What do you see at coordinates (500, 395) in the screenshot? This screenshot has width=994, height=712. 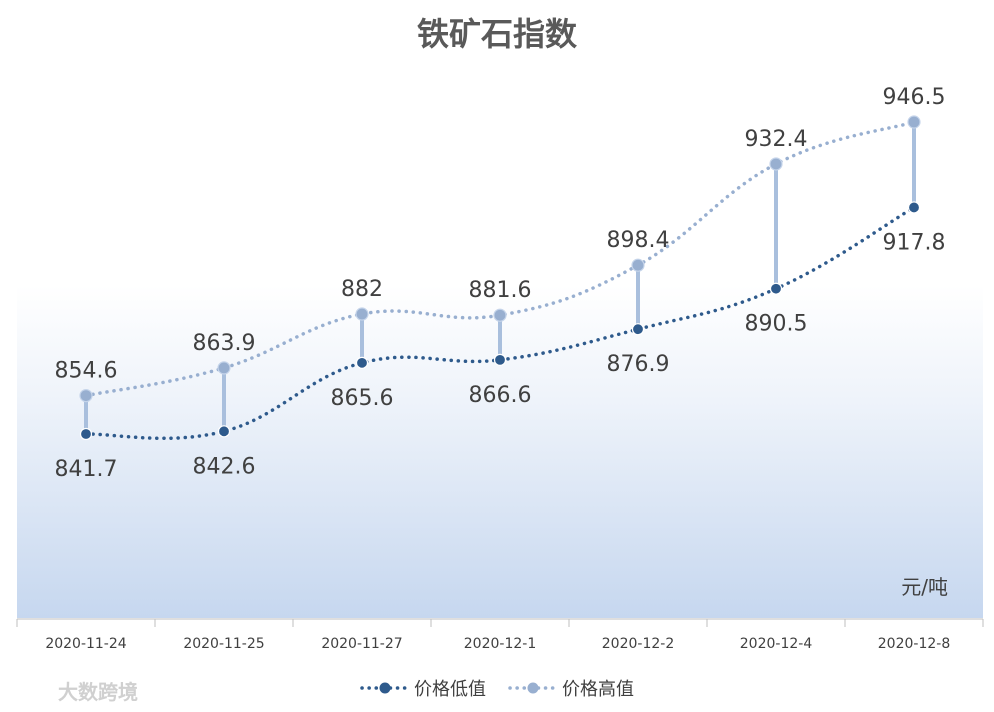 I see `data-label-low: 866.6` at bounding box center [500, 395].